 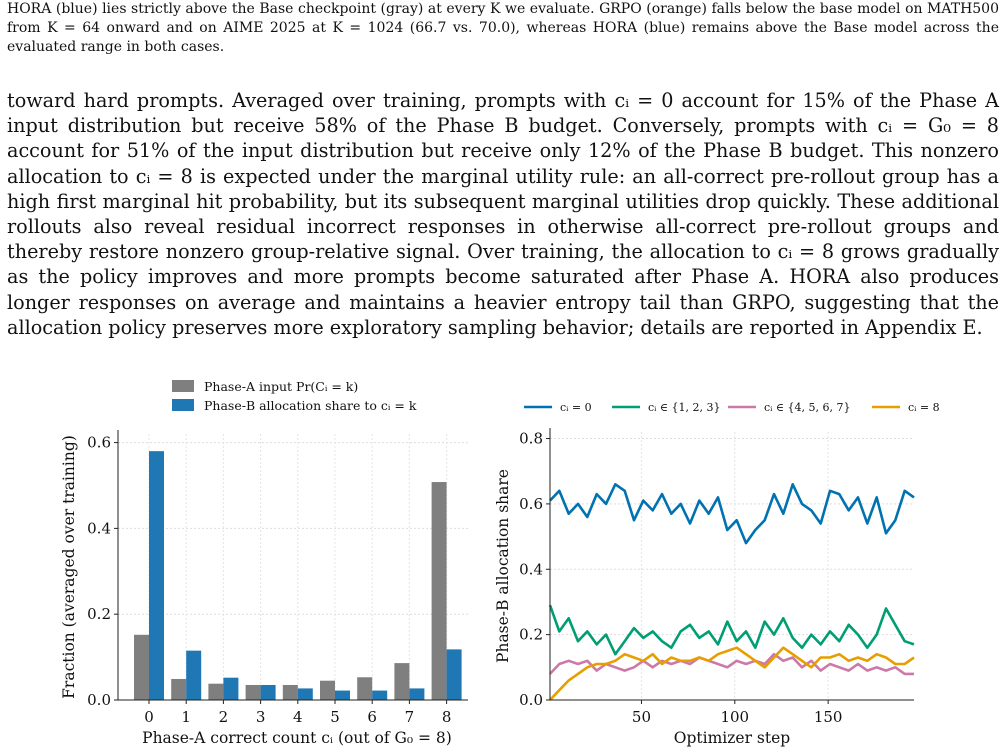 What do you see at coordinates (731, 630) in the screenshot?
I see `series-line-c123` at bounding box center [731, 630].